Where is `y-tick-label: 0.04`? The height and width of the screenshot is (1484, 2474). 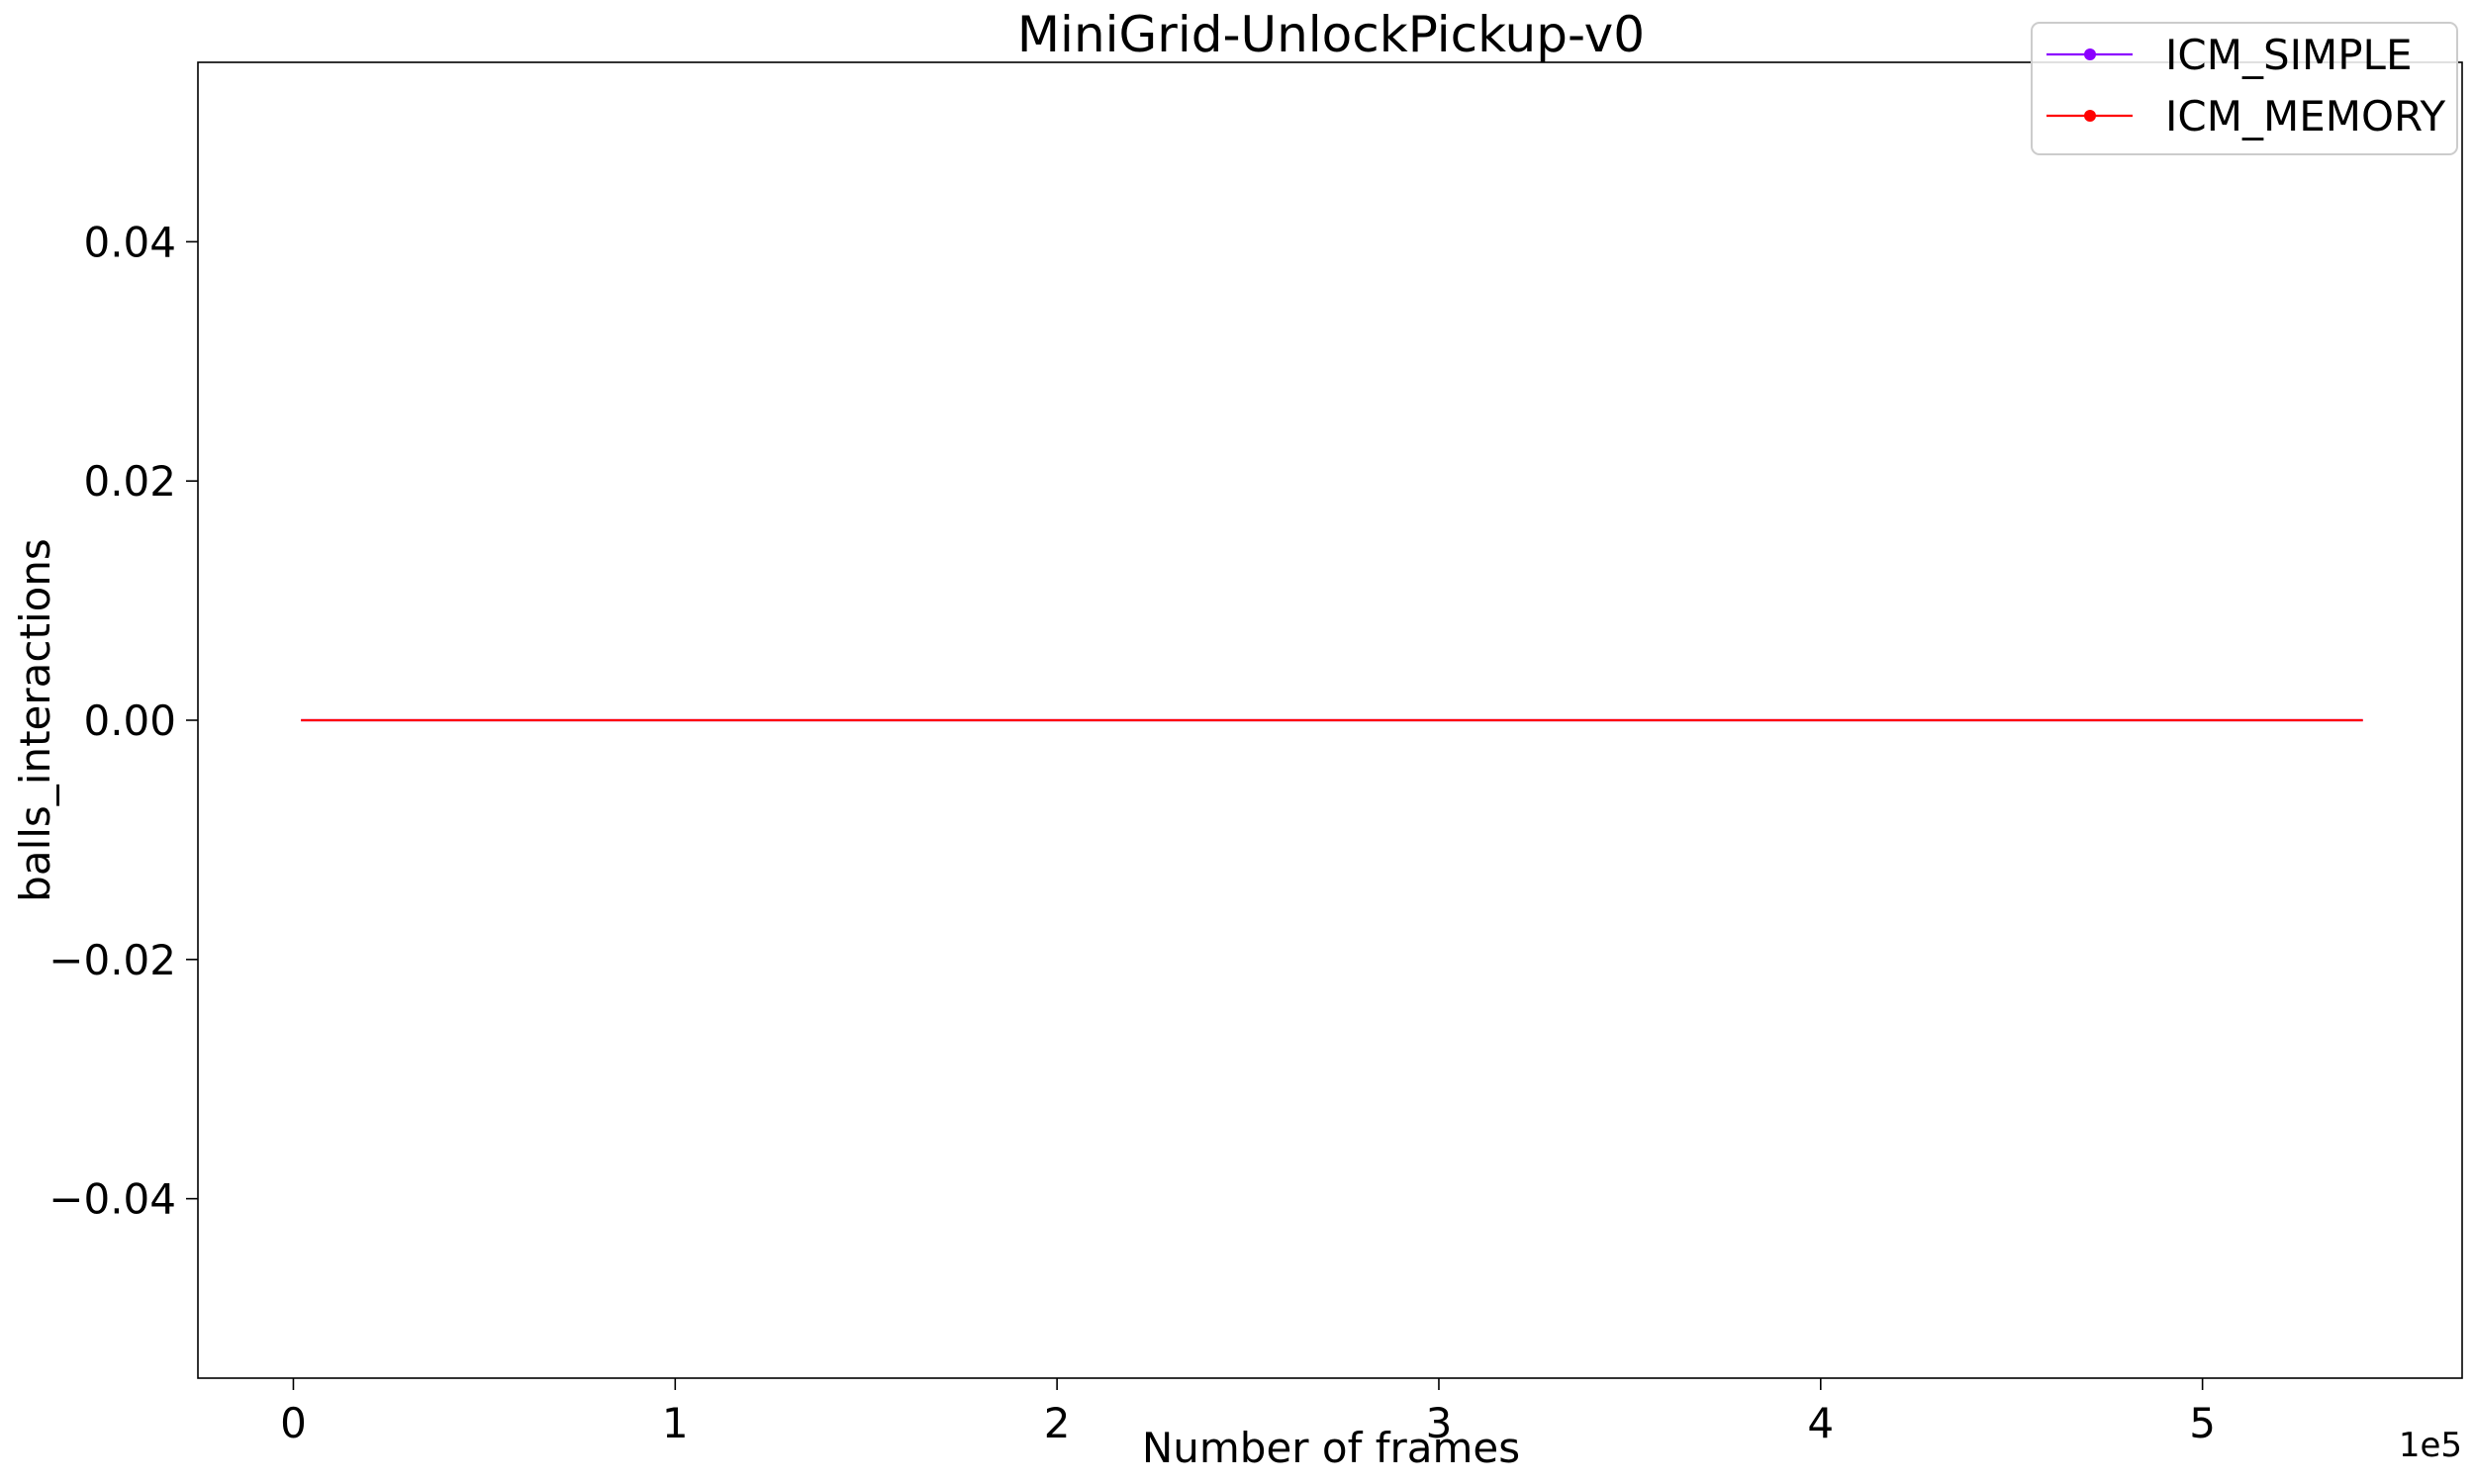 y-tick-label: 0.04 is located at coordinates (129, 242).